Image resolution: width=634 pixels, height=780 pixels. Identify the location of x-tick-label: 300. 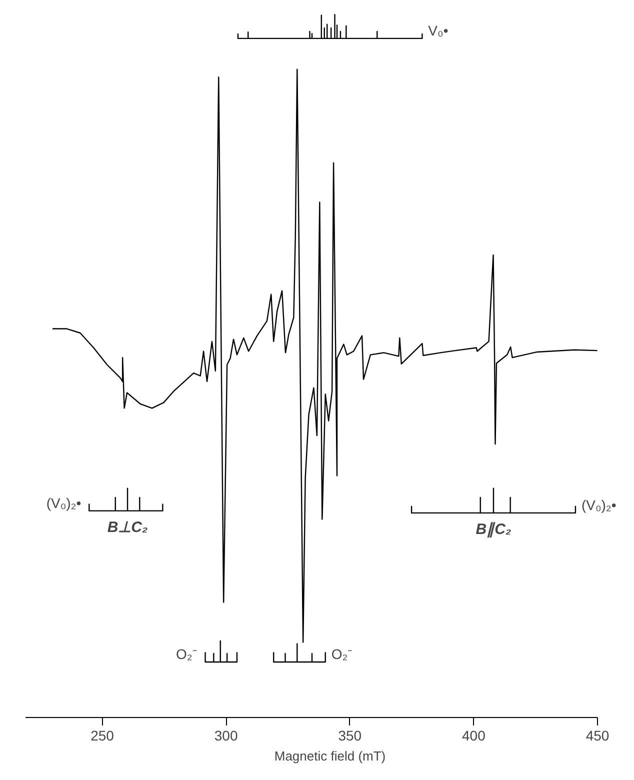
(226, 736).